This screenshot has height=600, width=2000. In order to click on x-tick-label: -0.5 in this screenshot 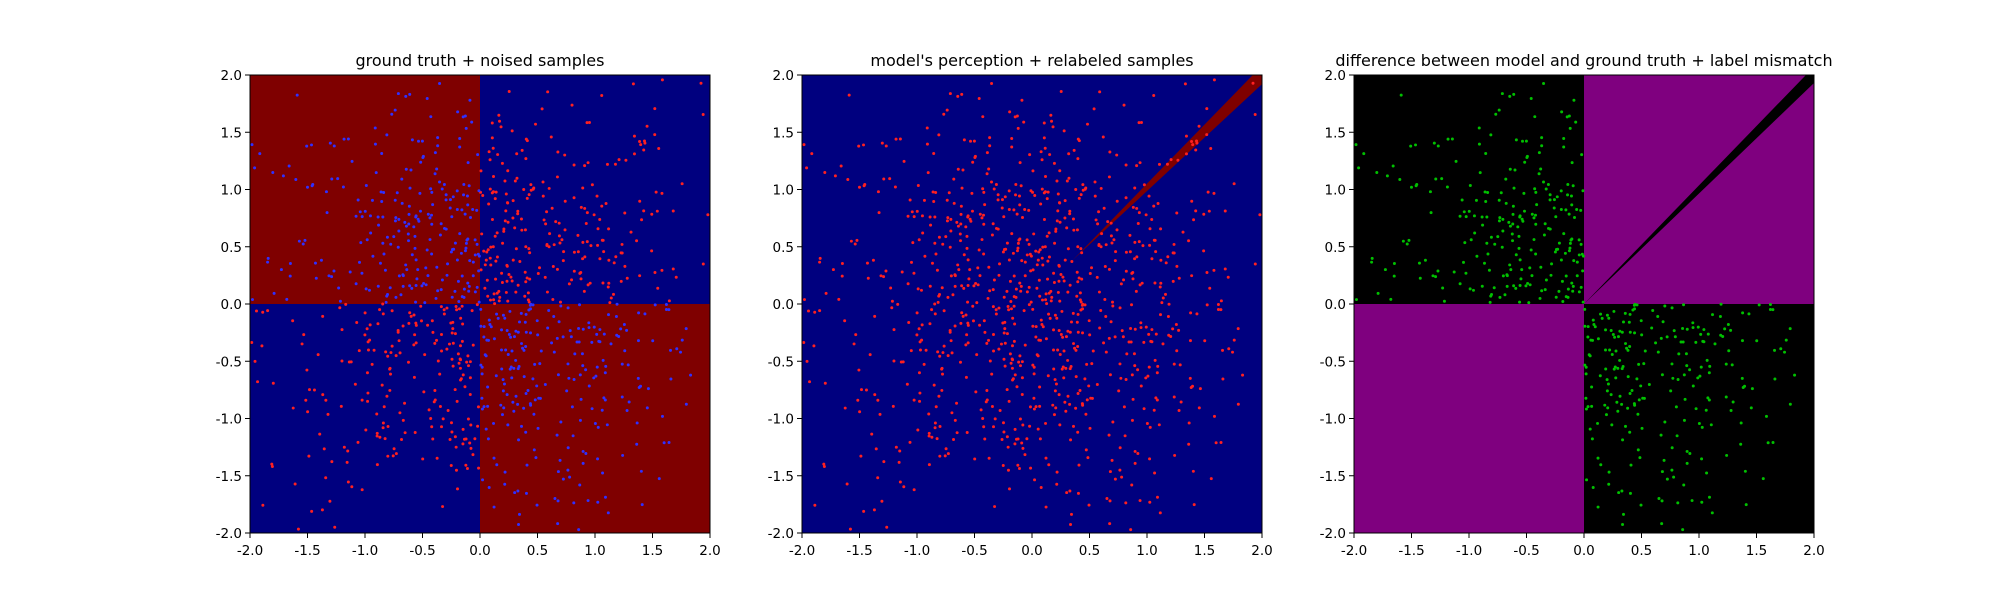, I will do `click(974, 551)`.